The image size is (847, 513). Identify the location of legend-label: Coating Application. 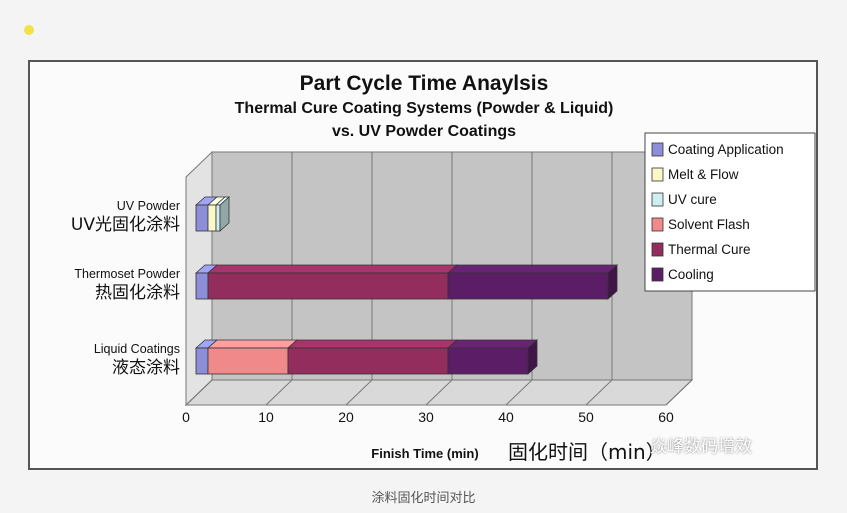
(726, 149).